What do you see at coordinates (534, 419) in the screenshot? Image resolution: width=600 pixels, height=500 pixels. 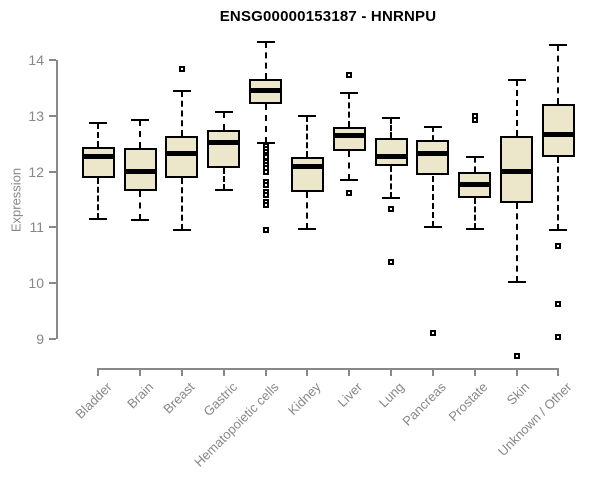 I see `x-tick-label: Unknown / Other` at bounding box center [534, 419].